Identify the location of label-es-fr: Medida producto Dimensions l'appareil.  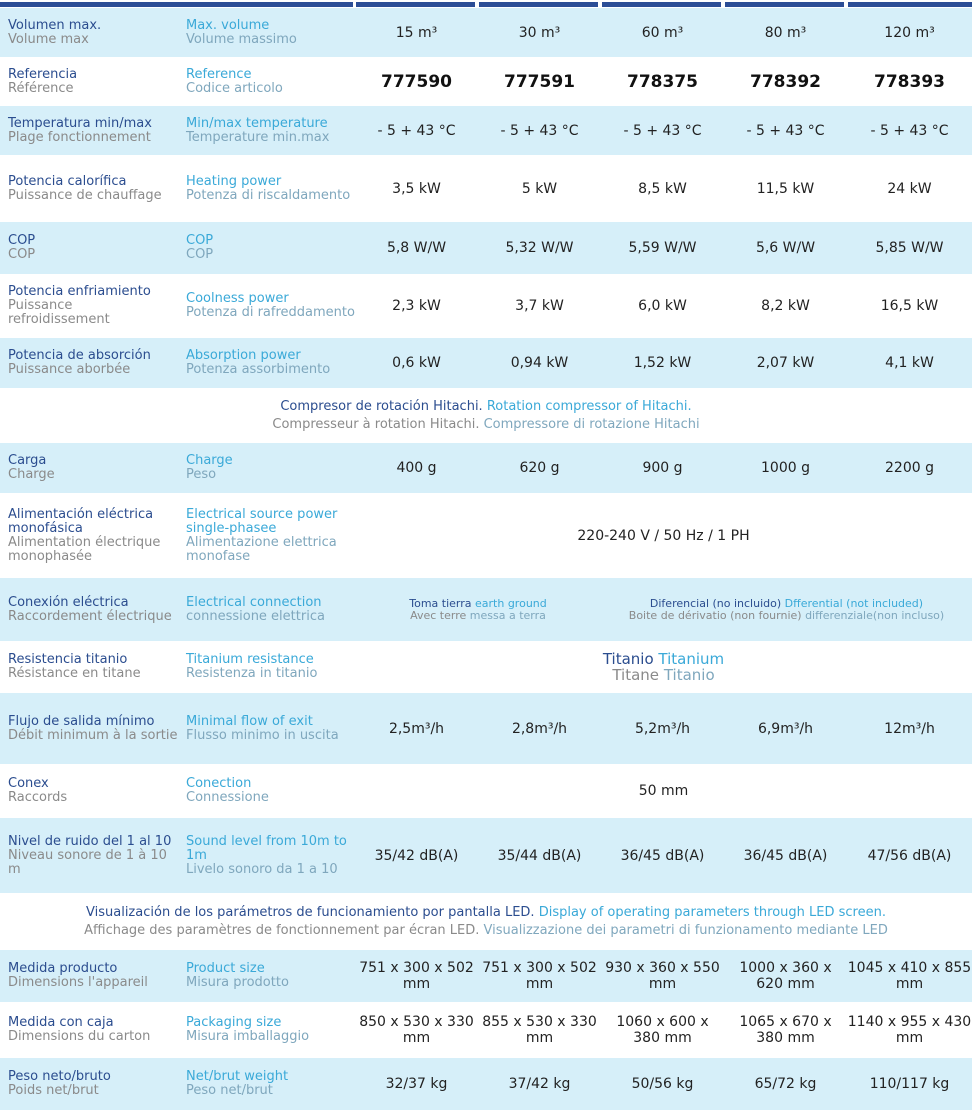
(89, 976).